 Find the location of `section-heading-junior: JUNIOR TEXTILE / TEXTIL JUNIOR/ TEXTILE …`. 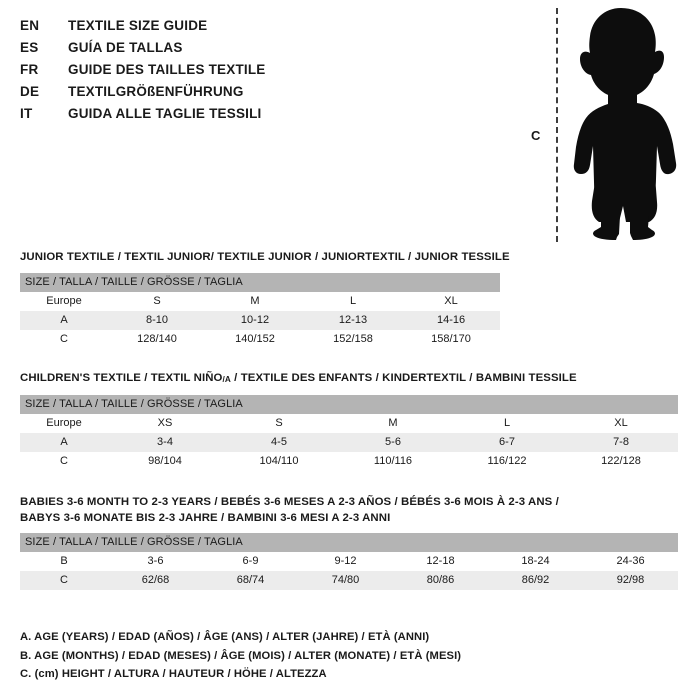

section-heading-junior: JUNIOR TEXTILE / TEXTIL JUNIOR/ TEXTILE … is located at coordinates (265, 257).